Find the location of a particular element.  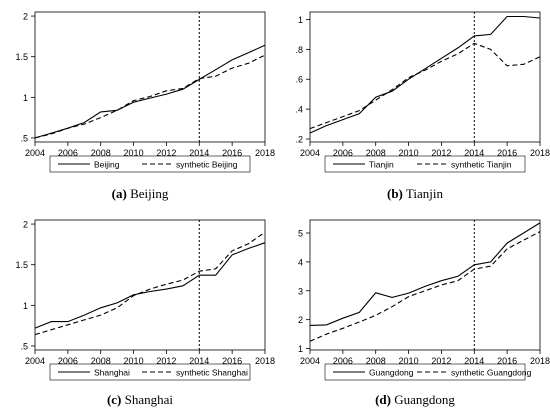

y-tick-label: 3 is located at coordinates (300, 291).